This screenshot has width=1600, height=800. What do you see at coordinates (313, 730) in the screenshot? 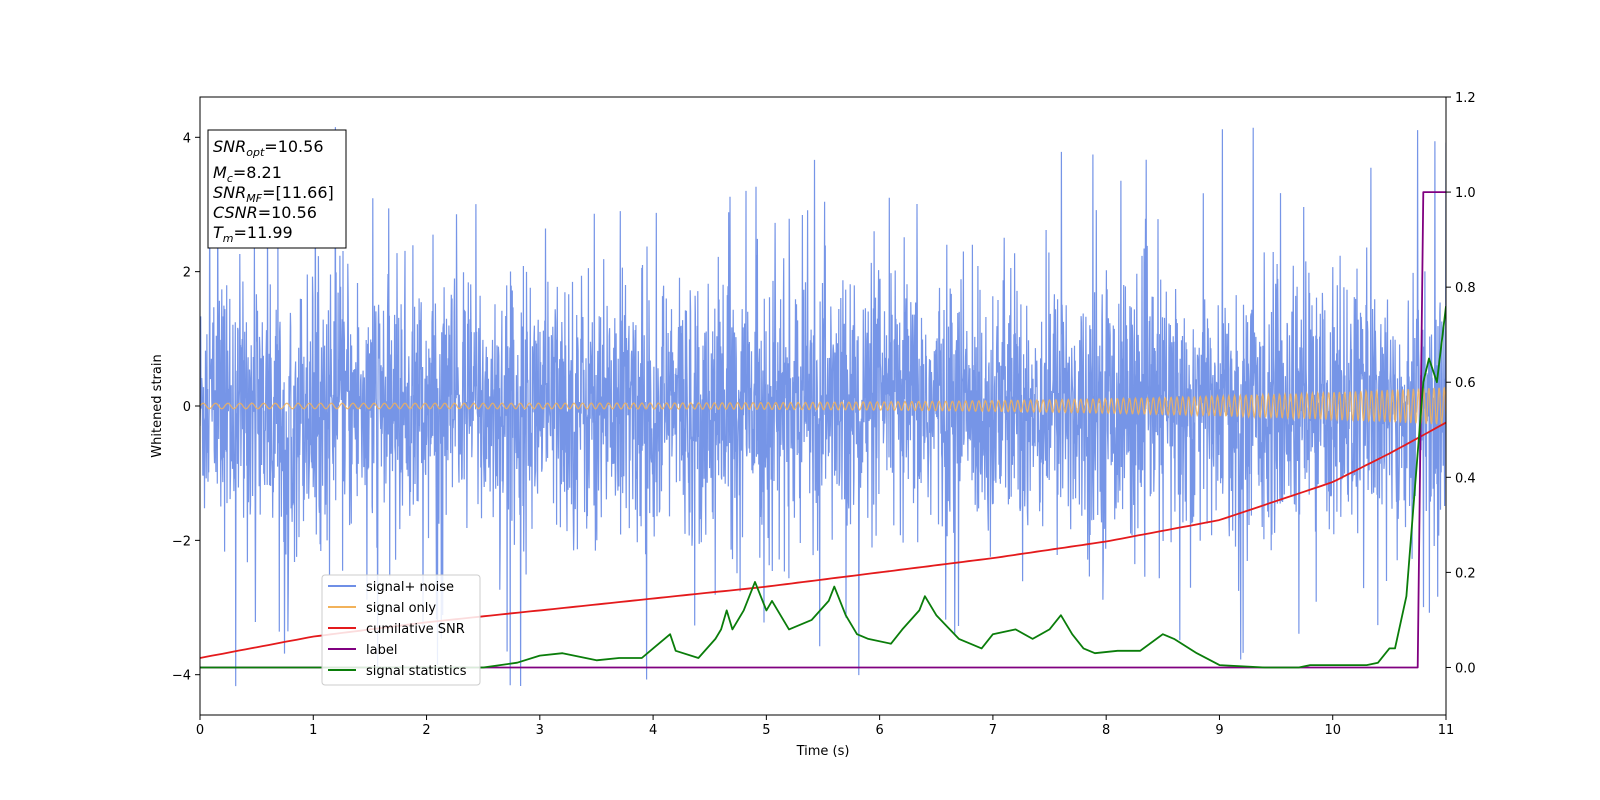
I see `x-tick-label: 1` at bounding box center [313, 730].